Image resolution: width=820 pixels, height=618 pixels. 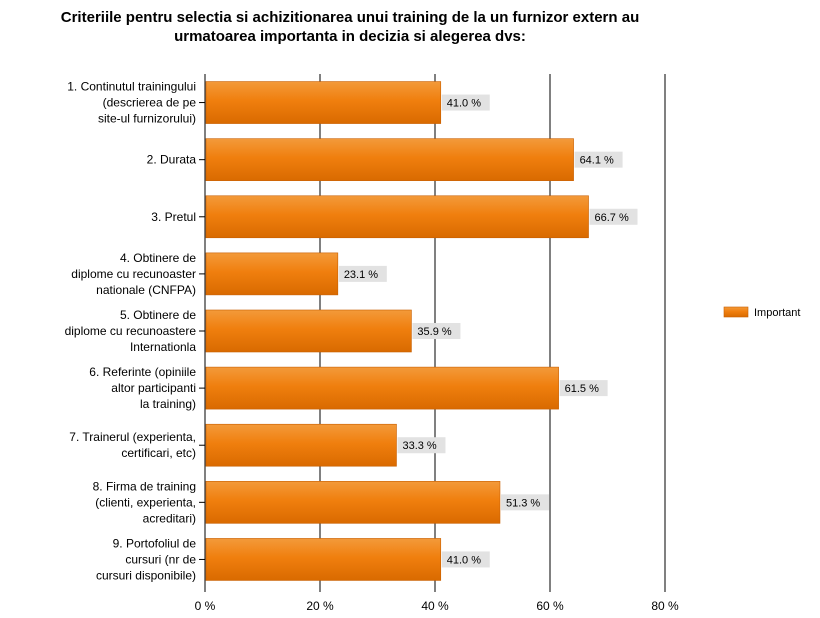 What do you see at coordinates (169, 518) in the screenshot?
I see `category-label-line: acreditari)` at bounding box center [169, 518].